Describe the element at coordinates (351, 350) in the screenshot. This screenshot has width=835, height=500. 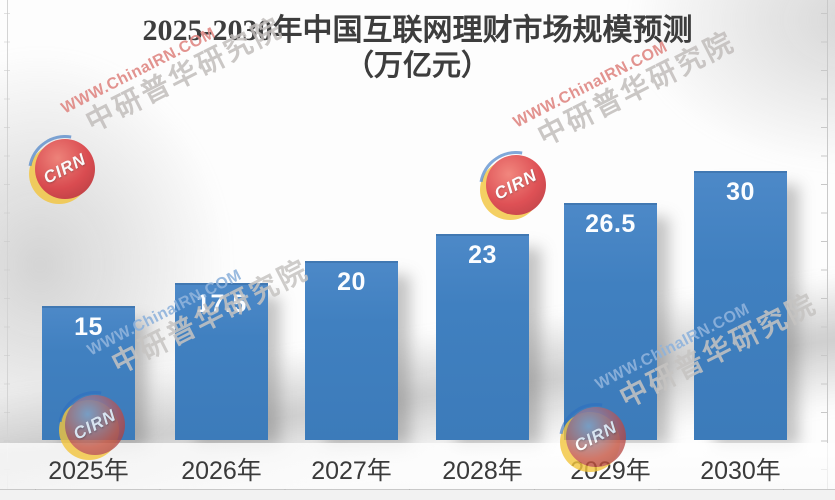
I see `bar-2027: 20` at that location.